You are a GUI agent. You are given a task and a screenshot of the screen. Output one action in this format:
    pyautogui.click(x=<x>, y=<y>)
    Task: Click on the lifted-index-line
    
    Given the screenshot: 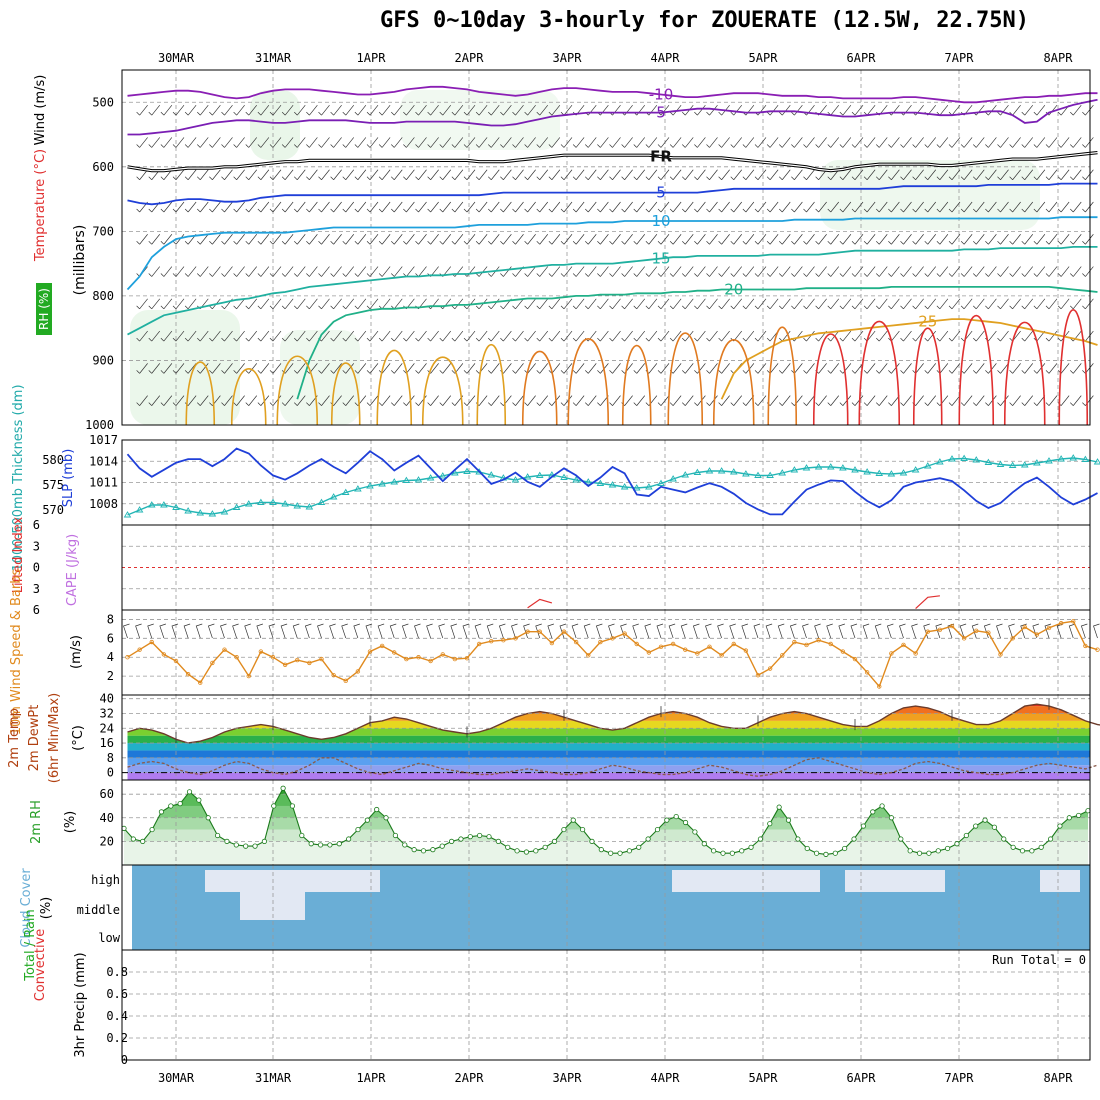 What is the action you would take?
    pyautogui.click(x=540, y=603)
    